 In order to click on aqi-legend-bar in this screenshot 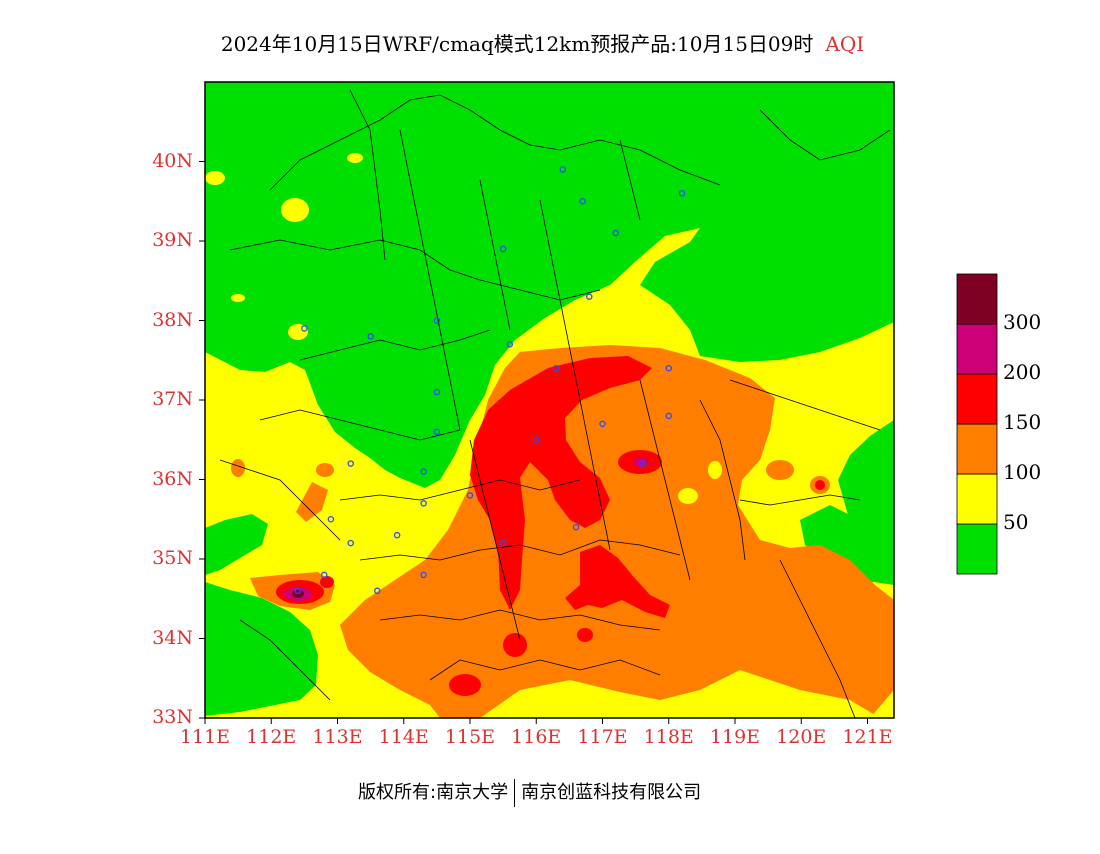, I will do `click(977, 424)`.